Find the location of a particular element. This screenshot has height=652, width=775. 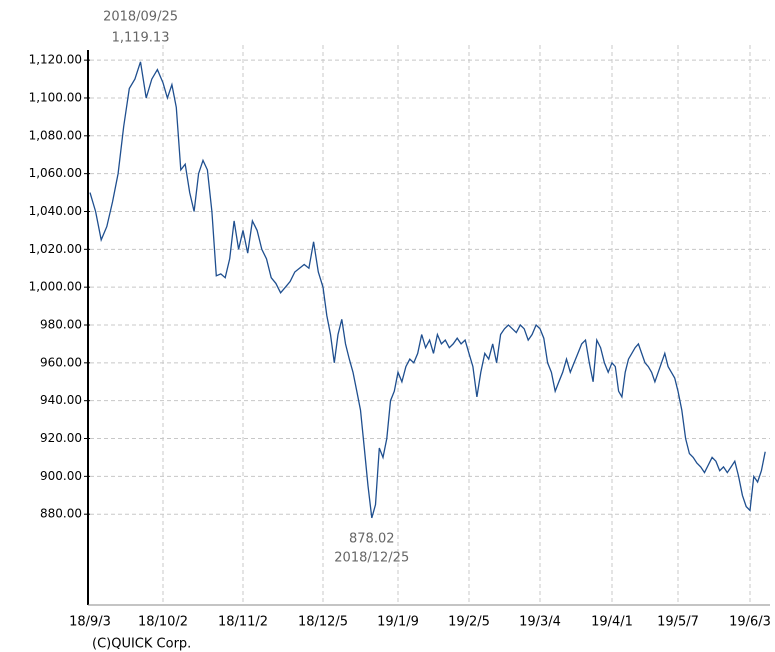

y-tick-label: 1,000.00 is located at coordinates (55, 287).